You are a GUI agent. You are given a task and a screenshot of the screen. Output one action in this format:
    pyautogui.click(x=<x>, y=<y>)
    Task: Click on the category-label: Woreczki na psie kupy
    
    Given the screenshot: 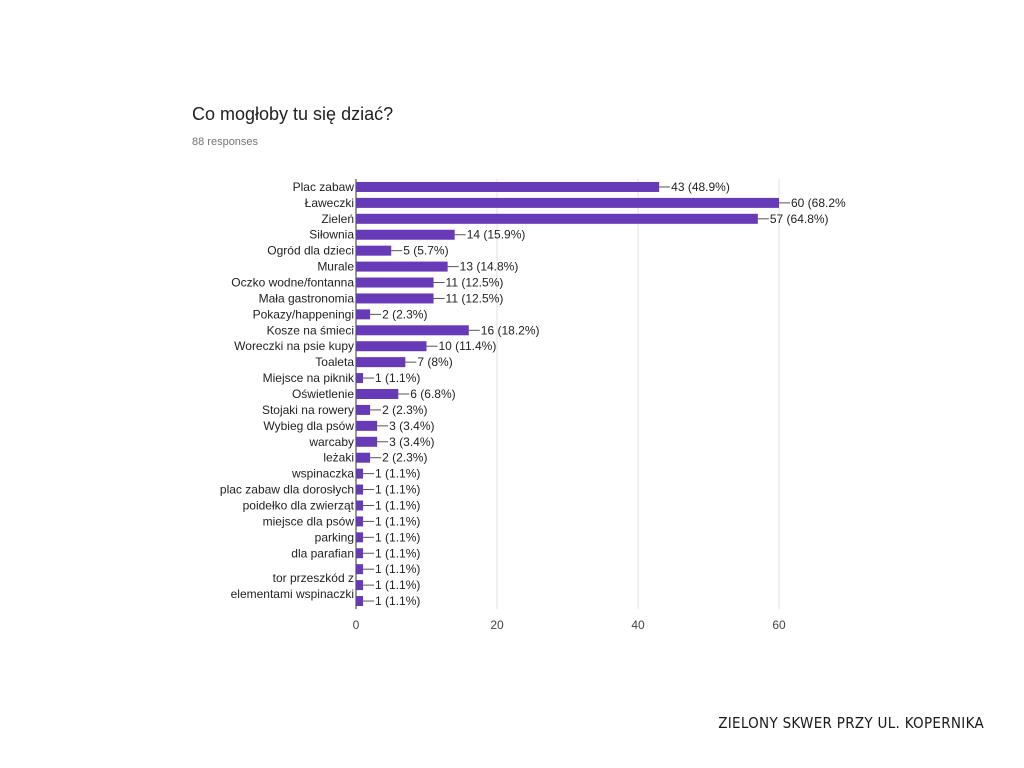 What is the action you would take?
    pyautogui.click(x=294, y=346)
    